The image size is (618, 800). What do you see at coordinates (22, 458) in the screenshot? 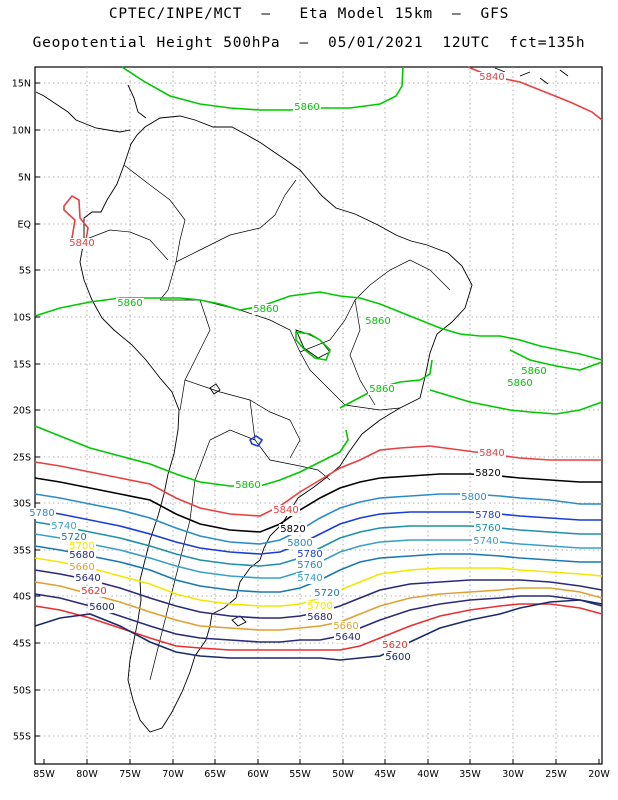
I see `lat-tick-label: 25S` at bounding box center [22, 458].